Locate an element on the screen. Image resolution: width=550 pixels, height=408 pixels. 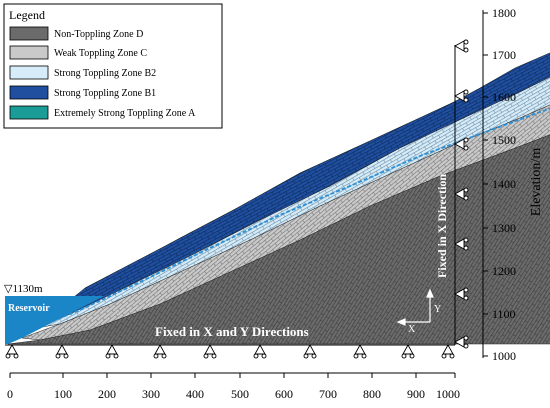
reservoir: Reservoir ▽1130m is located at coordinates (54, 313).